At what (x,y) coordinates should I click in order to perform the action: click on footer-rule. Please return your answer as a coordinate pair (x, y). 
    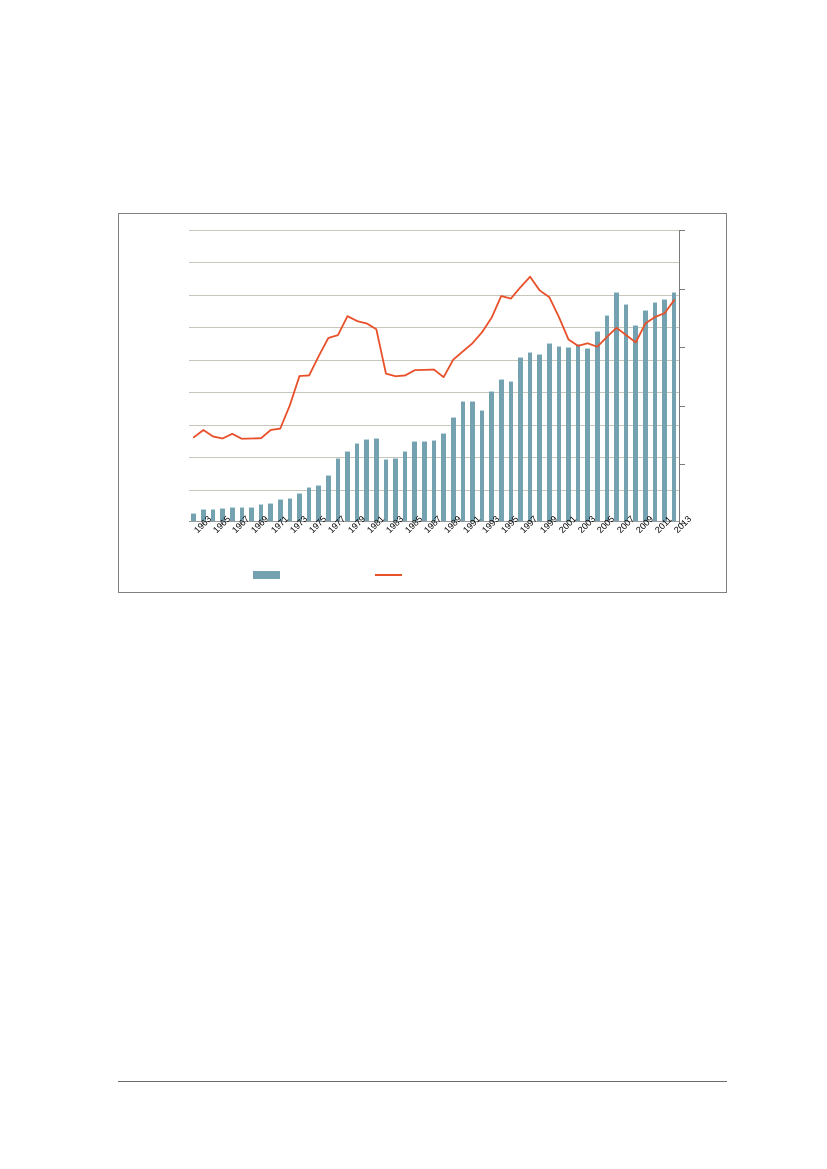
    Looking at the image, I should click on (422, 1081).